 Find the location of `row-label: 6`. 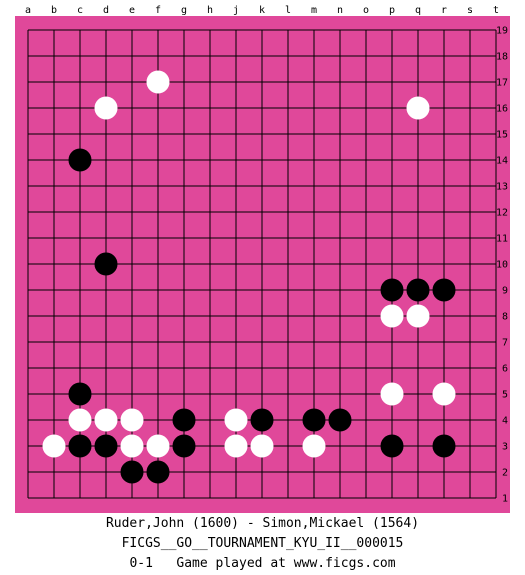

row-label: 6 is located at coordinates (505, 369).